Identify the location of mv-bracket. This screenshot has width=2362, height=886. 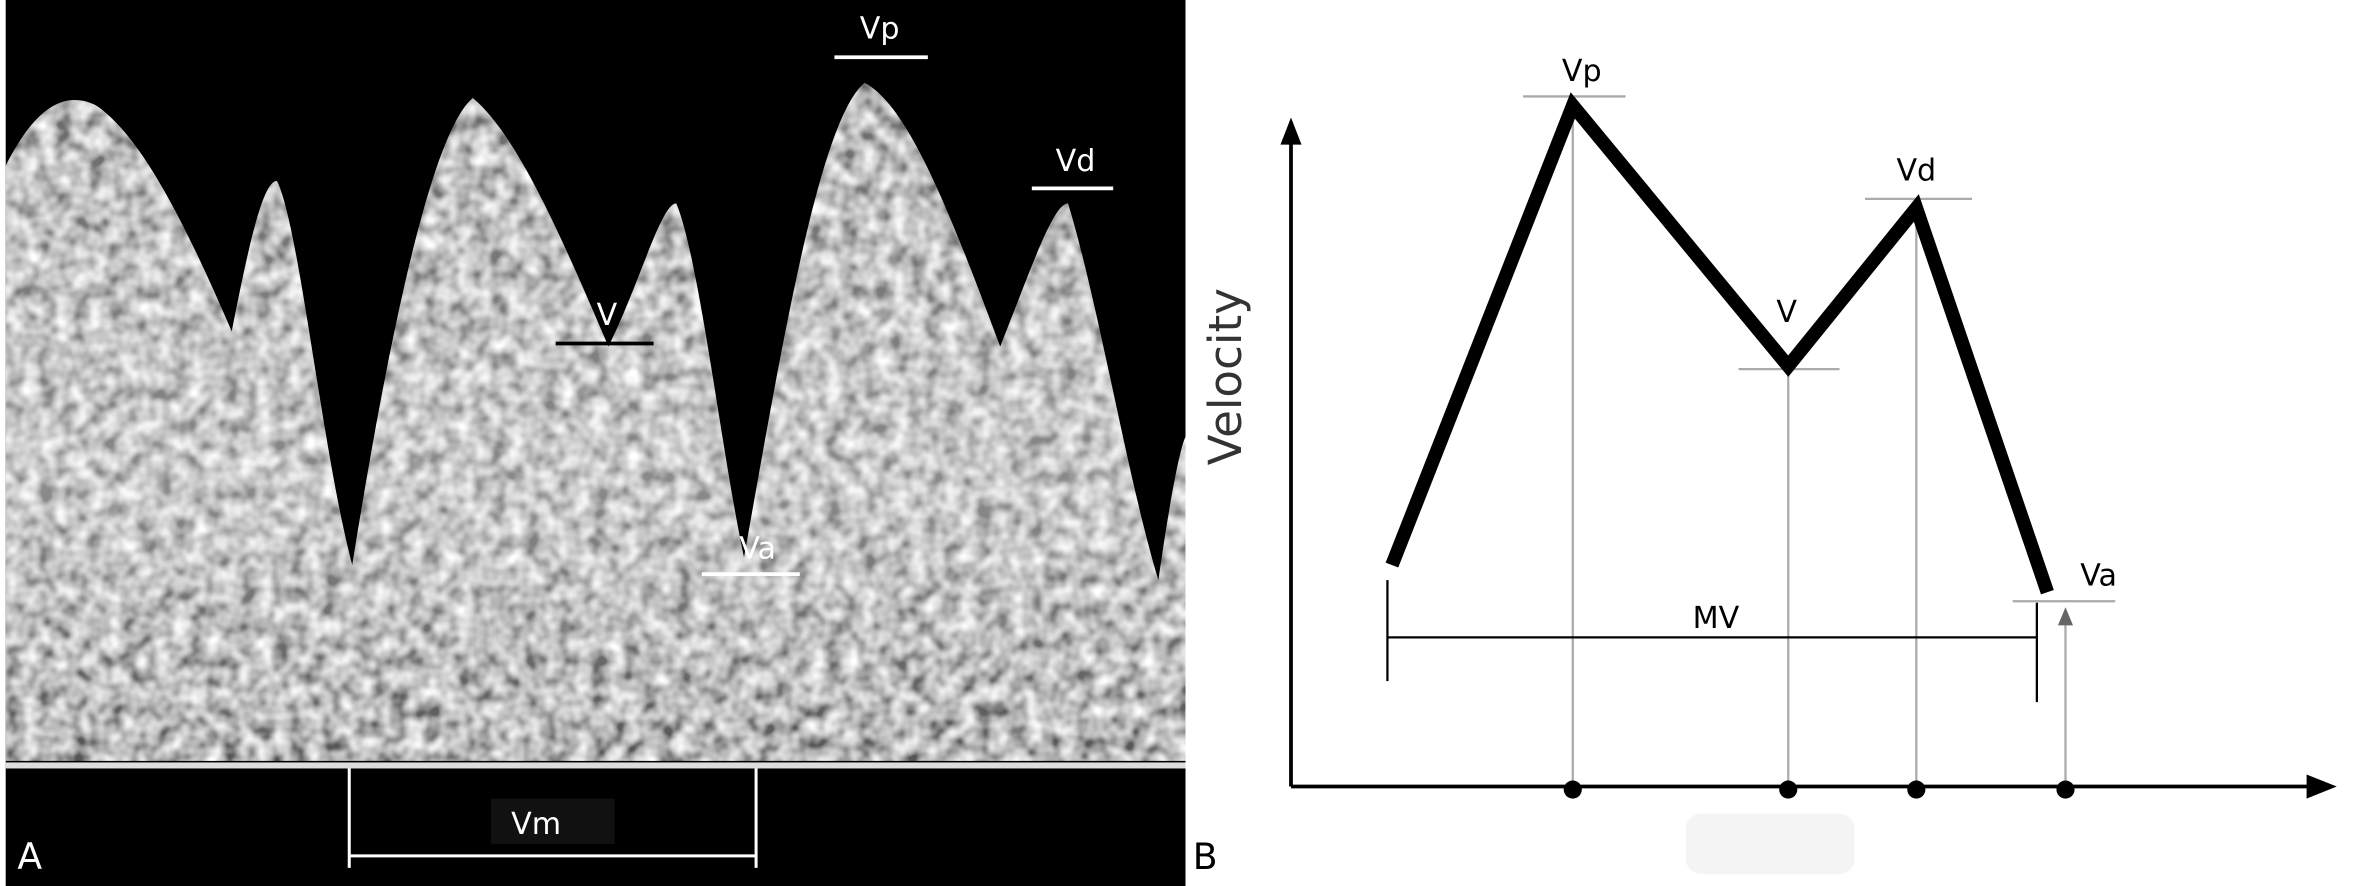
(1712, 641).